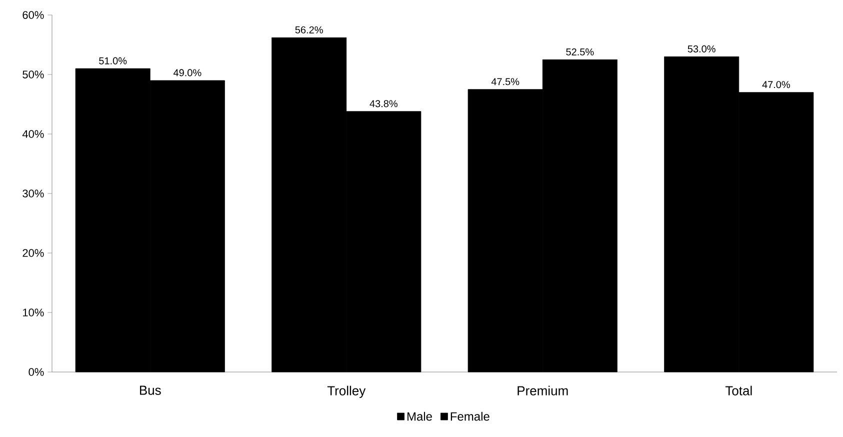  What do you see at coordinates (384, 104) in the screenshot?
I see `data-label: 43.8%` at bounding box center [384, 104].